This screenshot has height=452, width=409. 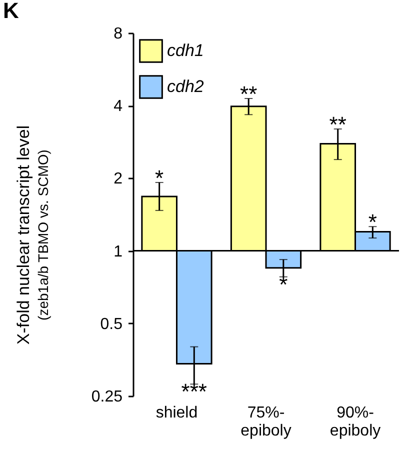 I want to click on y-tick-label: 1, so click(x=118, y=251).